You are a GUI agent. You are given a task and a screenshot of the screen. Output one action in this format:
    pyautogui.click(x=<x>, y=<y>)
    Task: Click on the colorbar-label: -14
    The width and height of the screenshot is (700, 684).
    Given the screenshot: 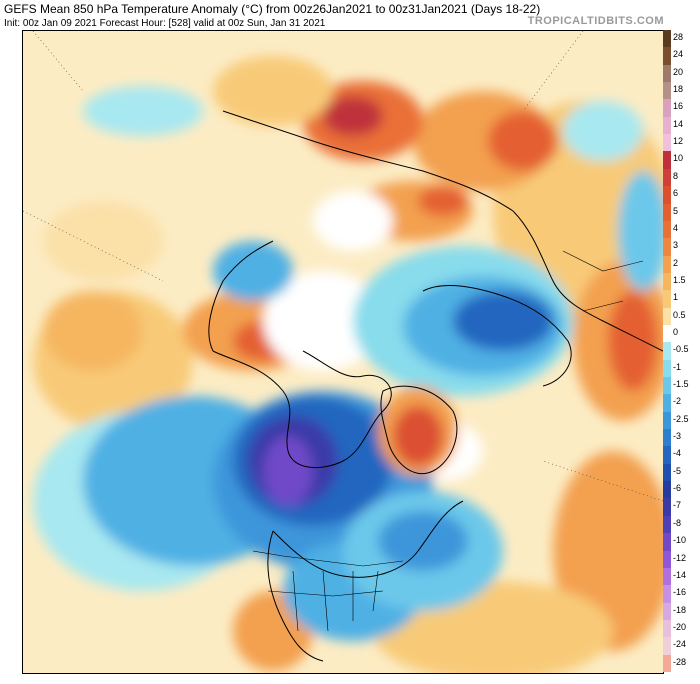 What is the action you would take?
    pyautogui.click(x=680, y=574)
    